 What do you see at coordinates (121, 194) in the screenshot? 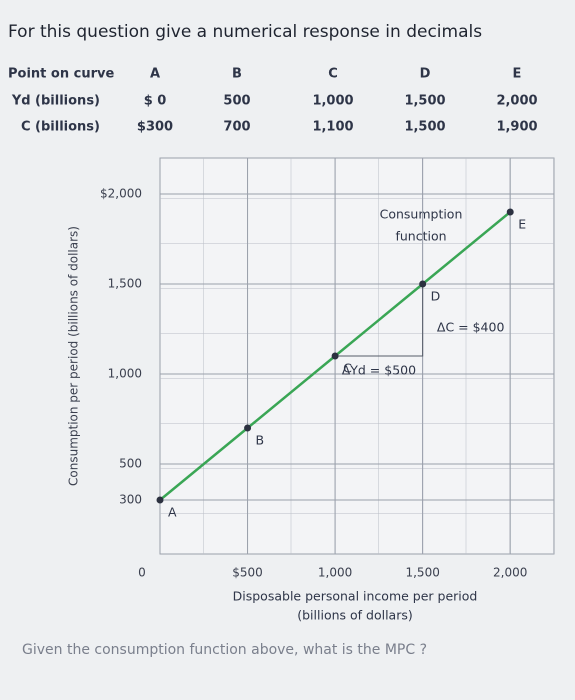
I see `y-tick-label: $2,000` at bounding box center [121, 194].